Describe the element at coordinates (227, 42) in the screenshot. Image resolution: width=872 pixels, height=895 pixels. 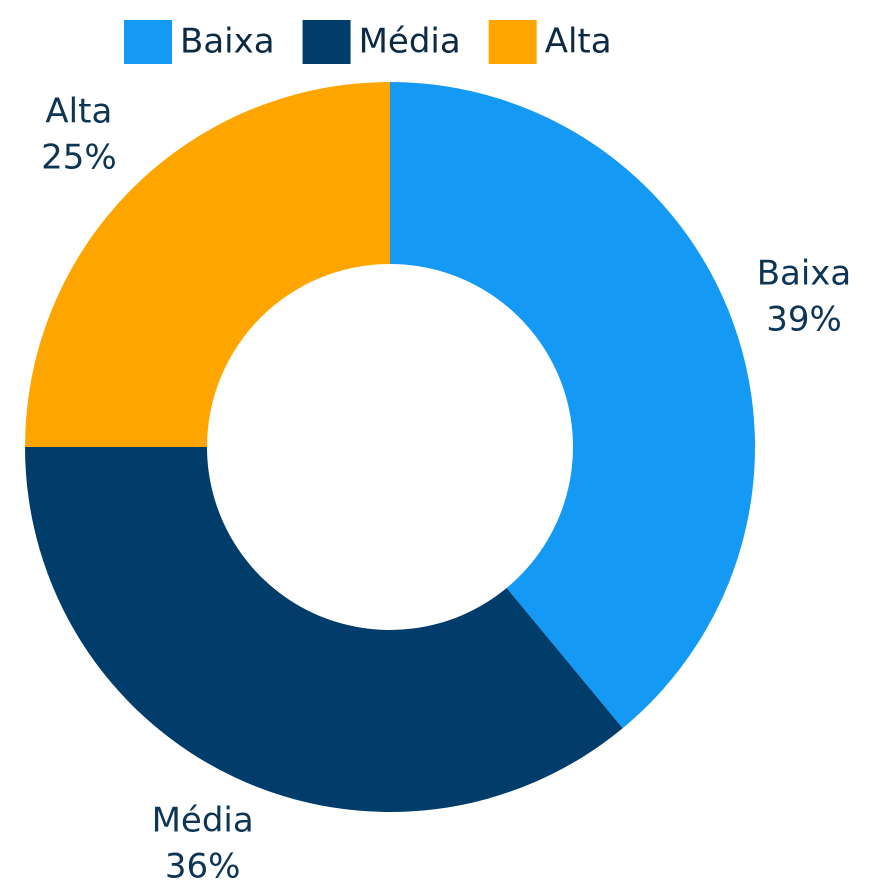
I see `legend-label: Baixa` at that location.